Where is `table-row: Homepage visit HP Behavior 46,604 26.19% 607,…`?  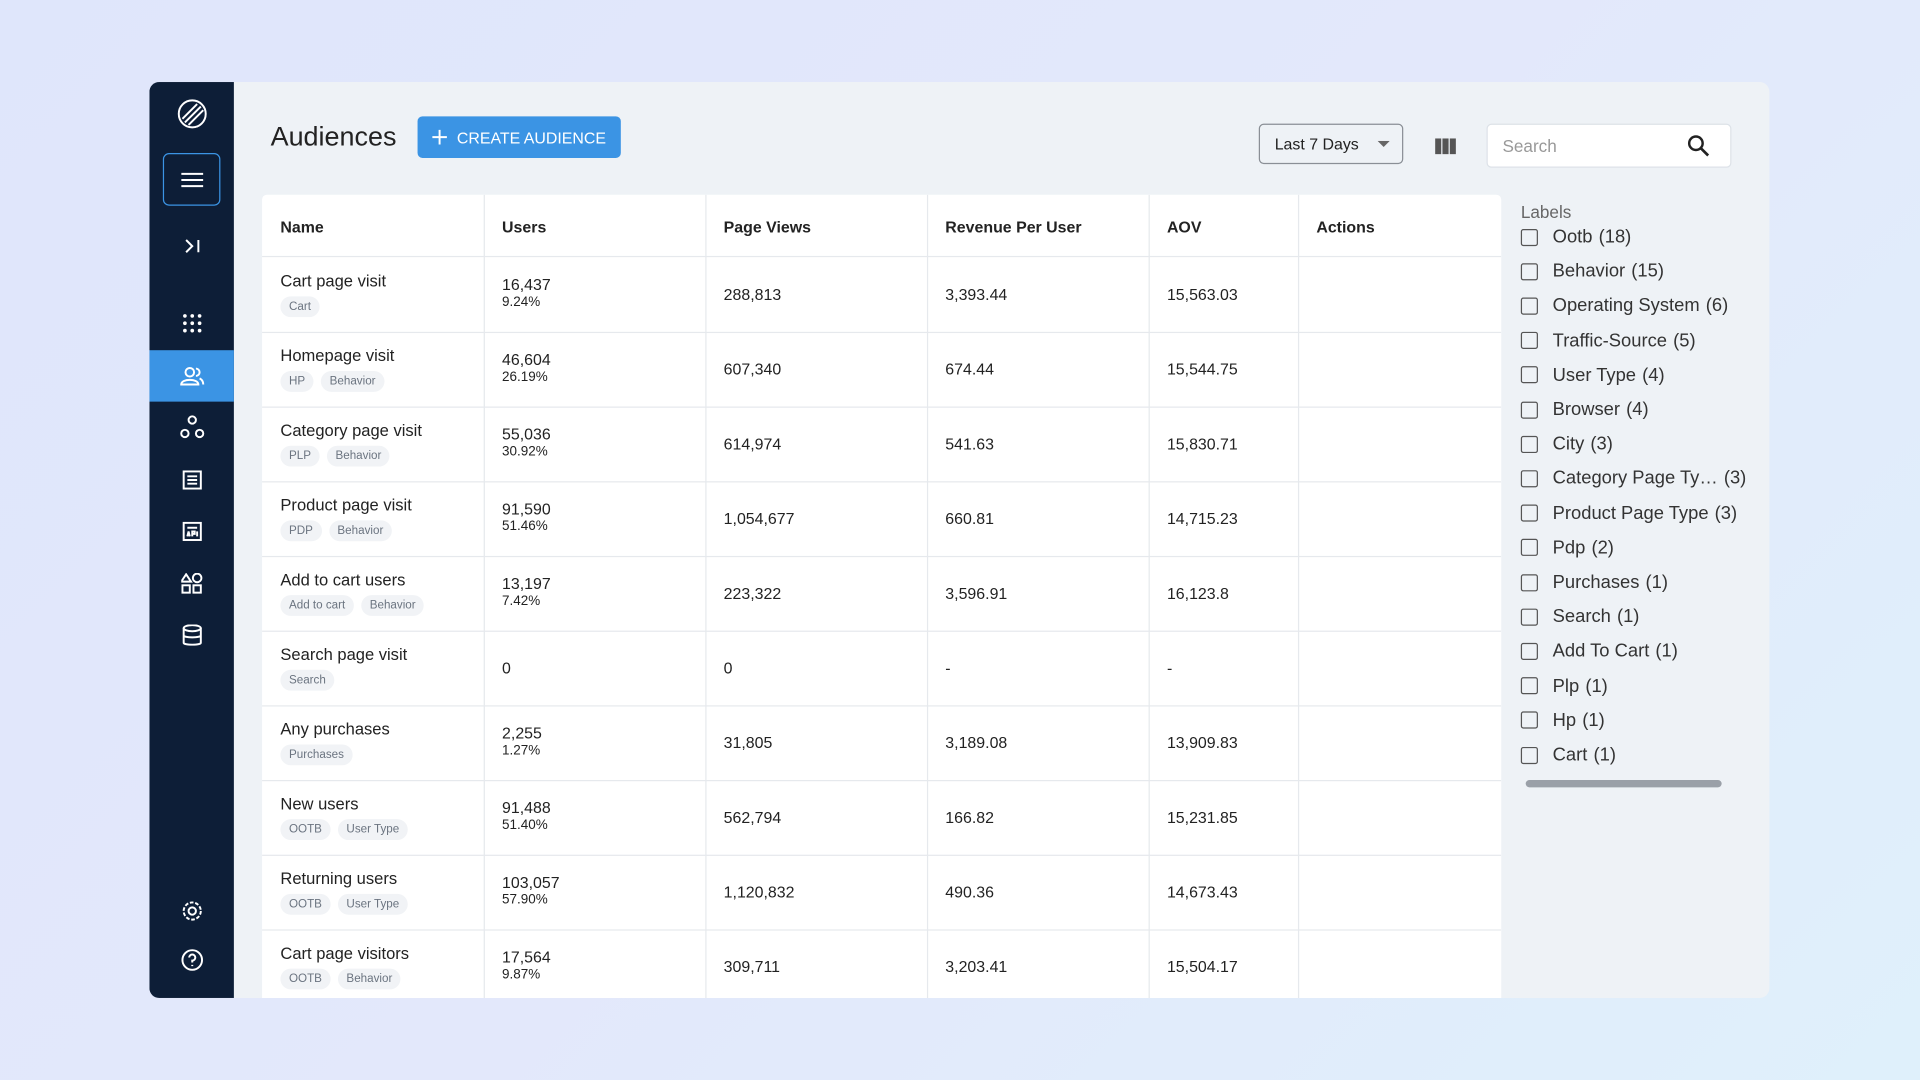
table-row: Homepage visit HP Behavior 46,604 26.19% 607,… is located at coordinates (881, 369).